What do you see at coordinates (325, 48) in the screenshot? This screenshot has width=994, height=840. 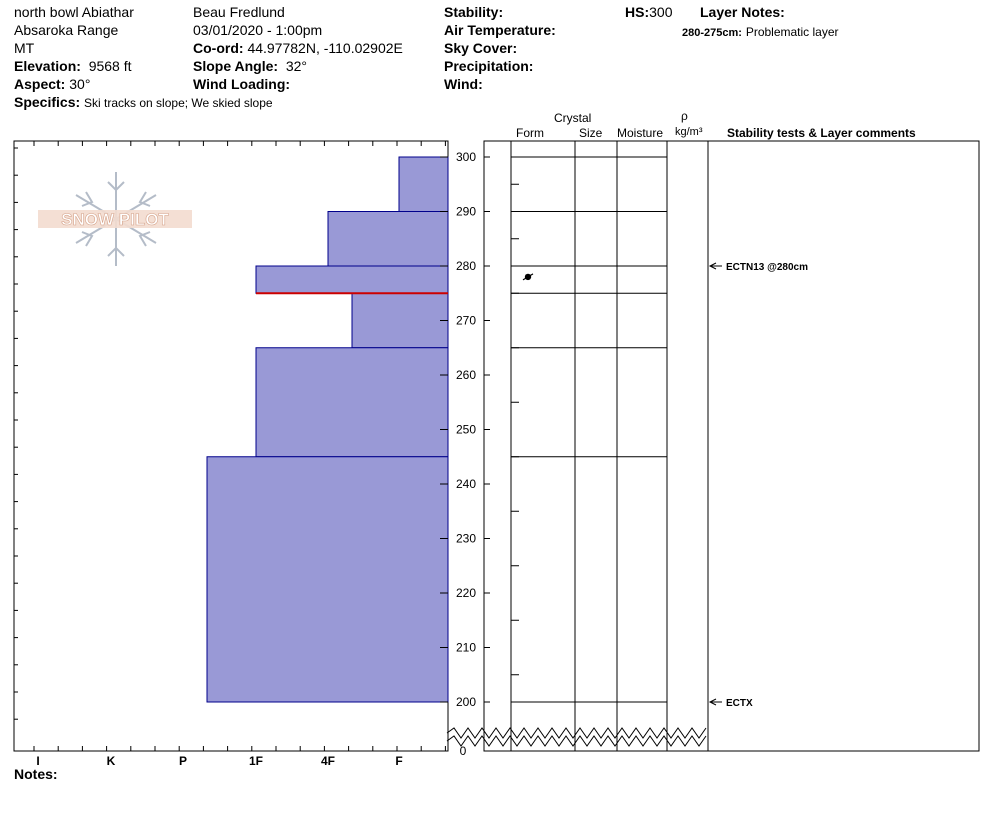 I see `coord-value: 44.97782N, -110.02902E` at bounding box center [325, 48].